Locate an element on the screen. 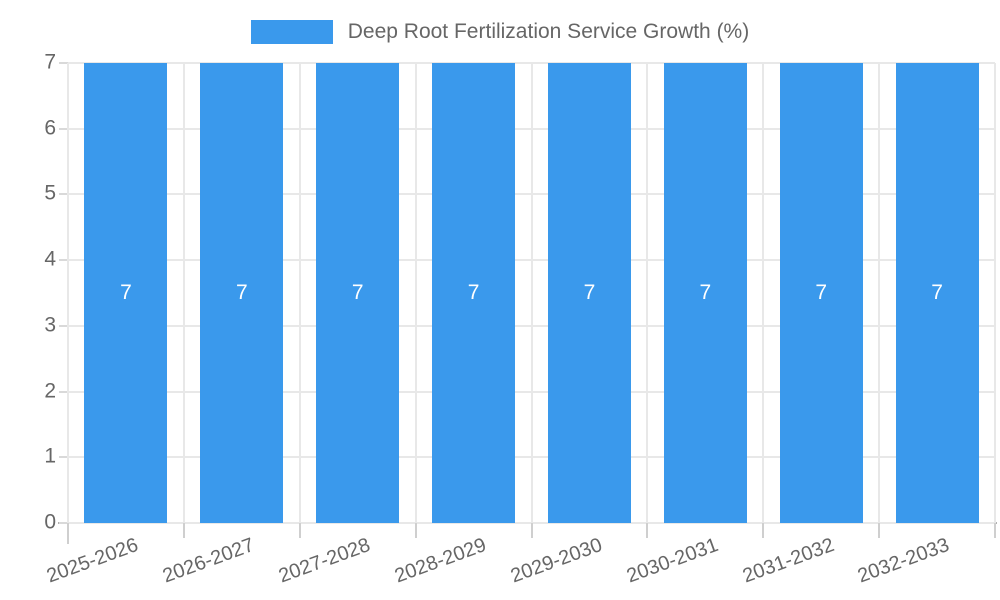 The image size is (1000, 600). x-axis-tick-label: 2031-2032 is located at coordinates (788, 561).